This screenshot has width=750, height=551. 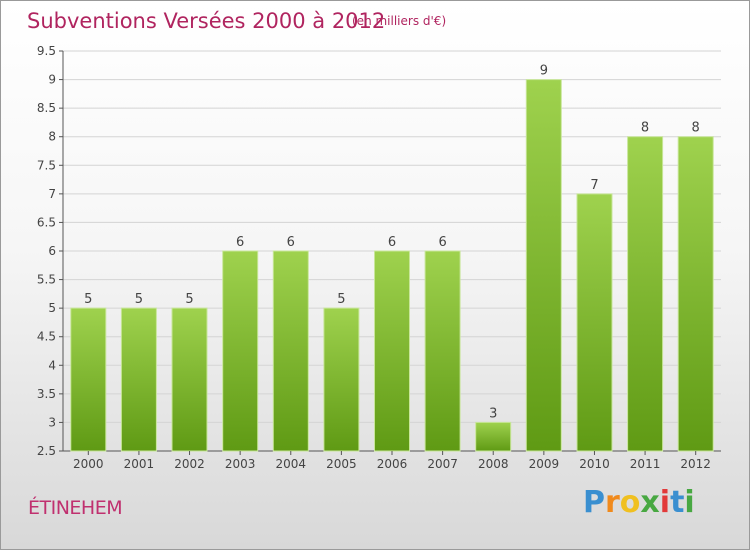 What do you see at coordinates (88, 299) in the screenshot?
I see `data-label-2000: 5` at bounding box center [88, 299].